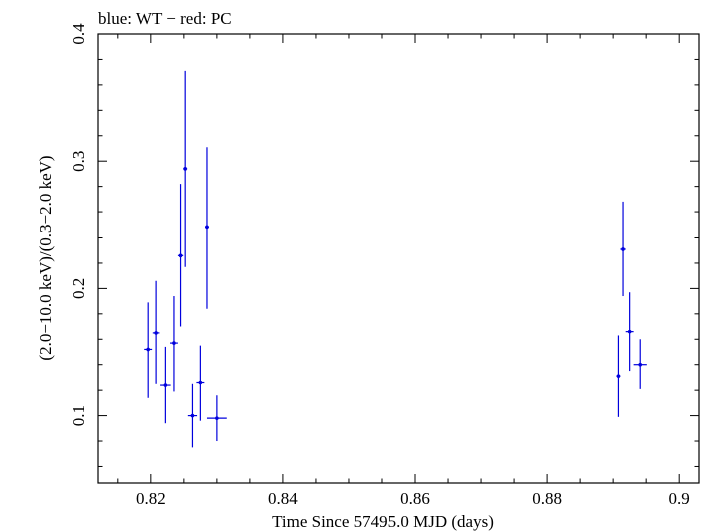 Image resolution: width=712 pixels, height=532 pixels. Describe the element at coordinates (151, 498) in the screenshot. I see `x-tick-label: 0.82` at that location.